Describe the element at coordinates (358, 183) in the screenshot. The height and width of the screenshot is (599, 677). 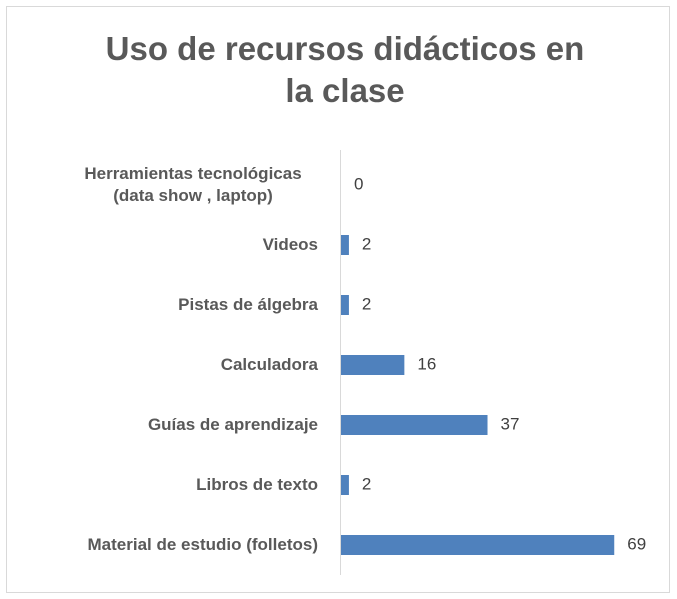
I see `data-label: 0` at that location.